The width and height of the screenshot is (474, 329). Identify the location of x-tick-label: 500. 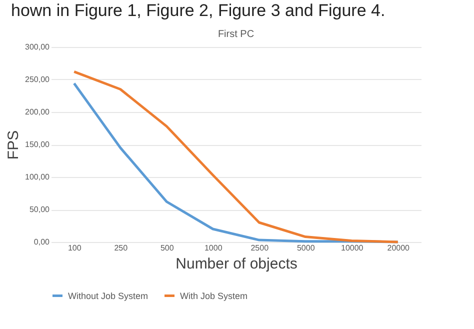
(167, 248).